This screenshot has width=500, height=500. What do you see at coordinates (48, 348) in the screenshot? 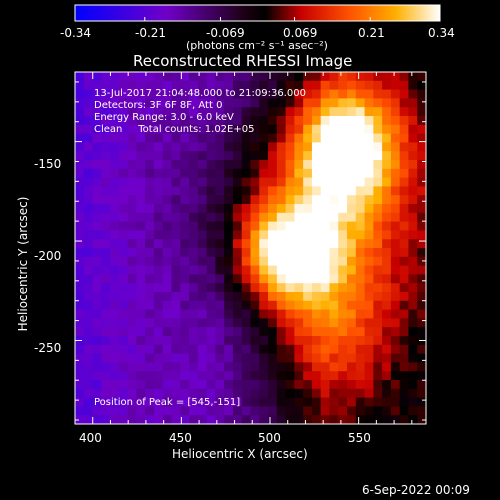
I see `y-tick-label: -250` at bounding box center [48, 348].